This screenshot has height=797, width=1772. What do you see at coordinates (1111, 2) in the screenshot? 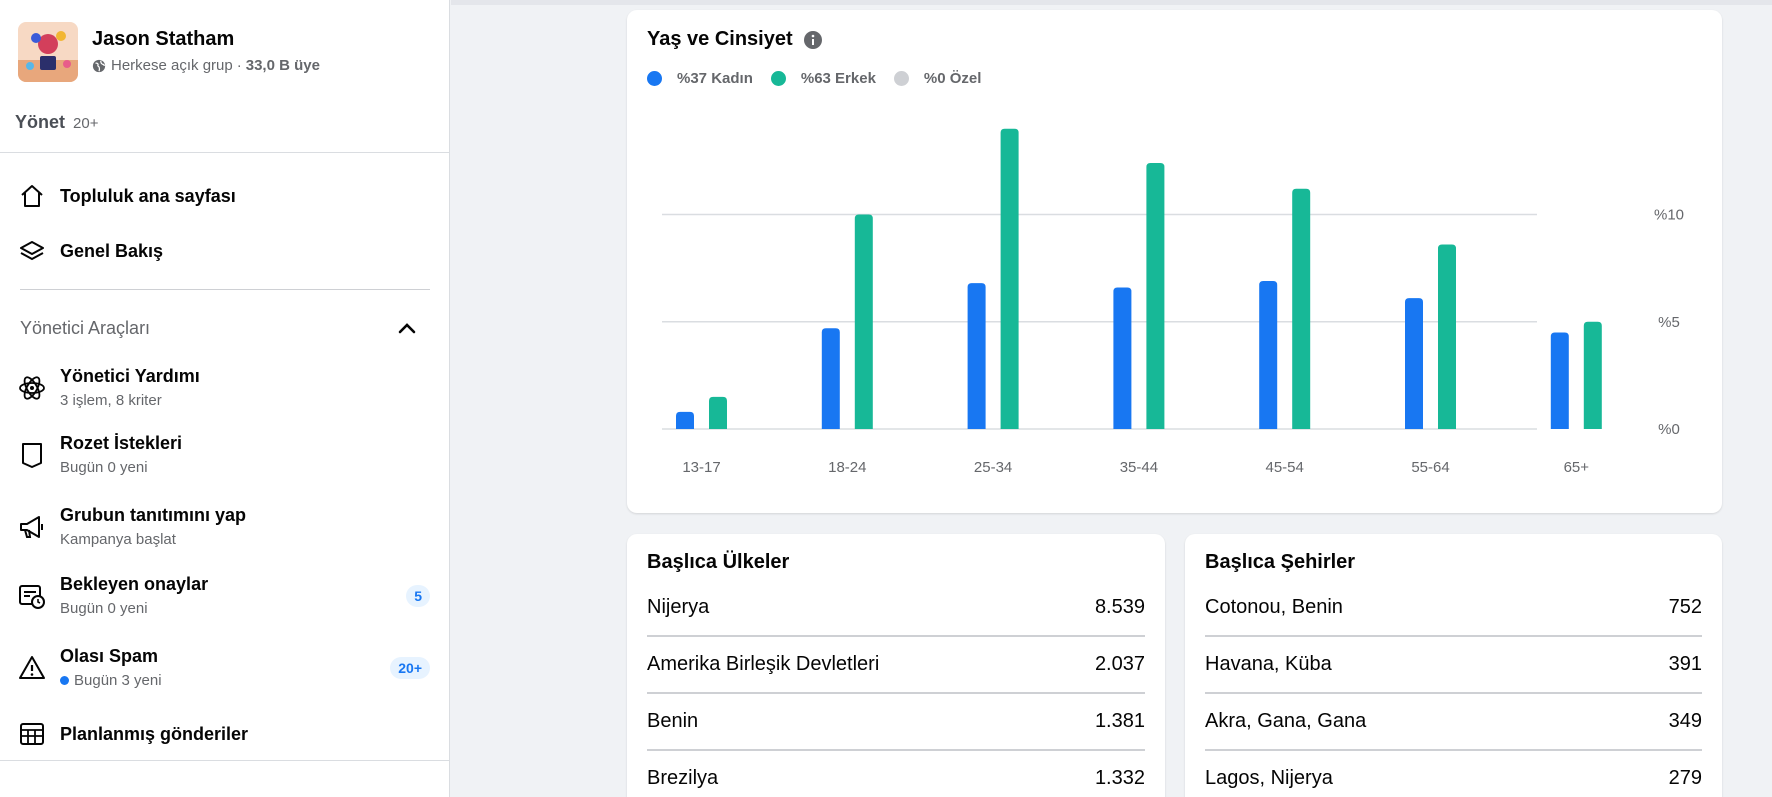
I see `top-edge` at bounding box center [1111, 2].